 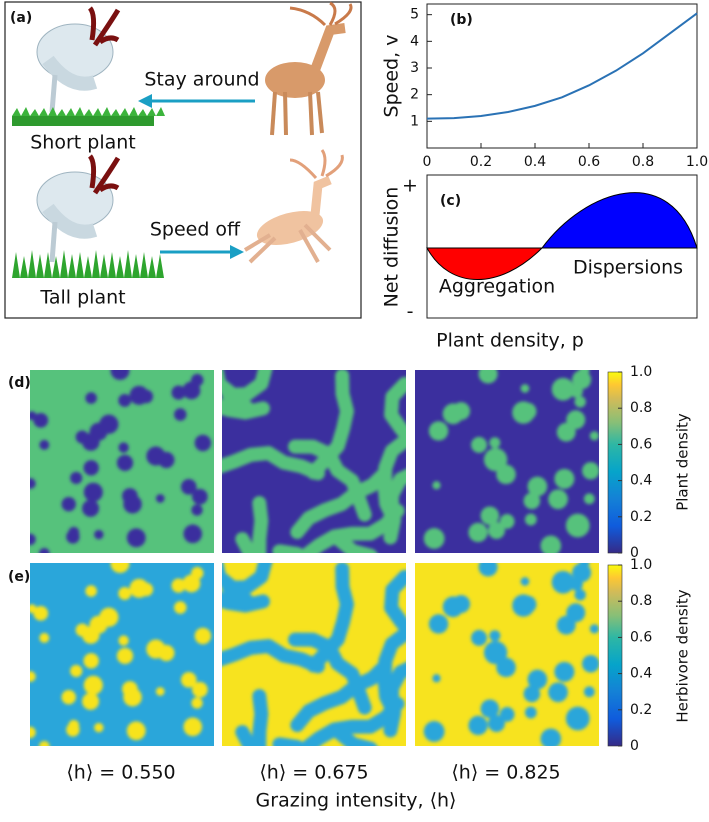 What do you see at coordinates (683, 462) in the screenshot?
I see `colorbar-label: Plant density` at bounding box center [683, 462].